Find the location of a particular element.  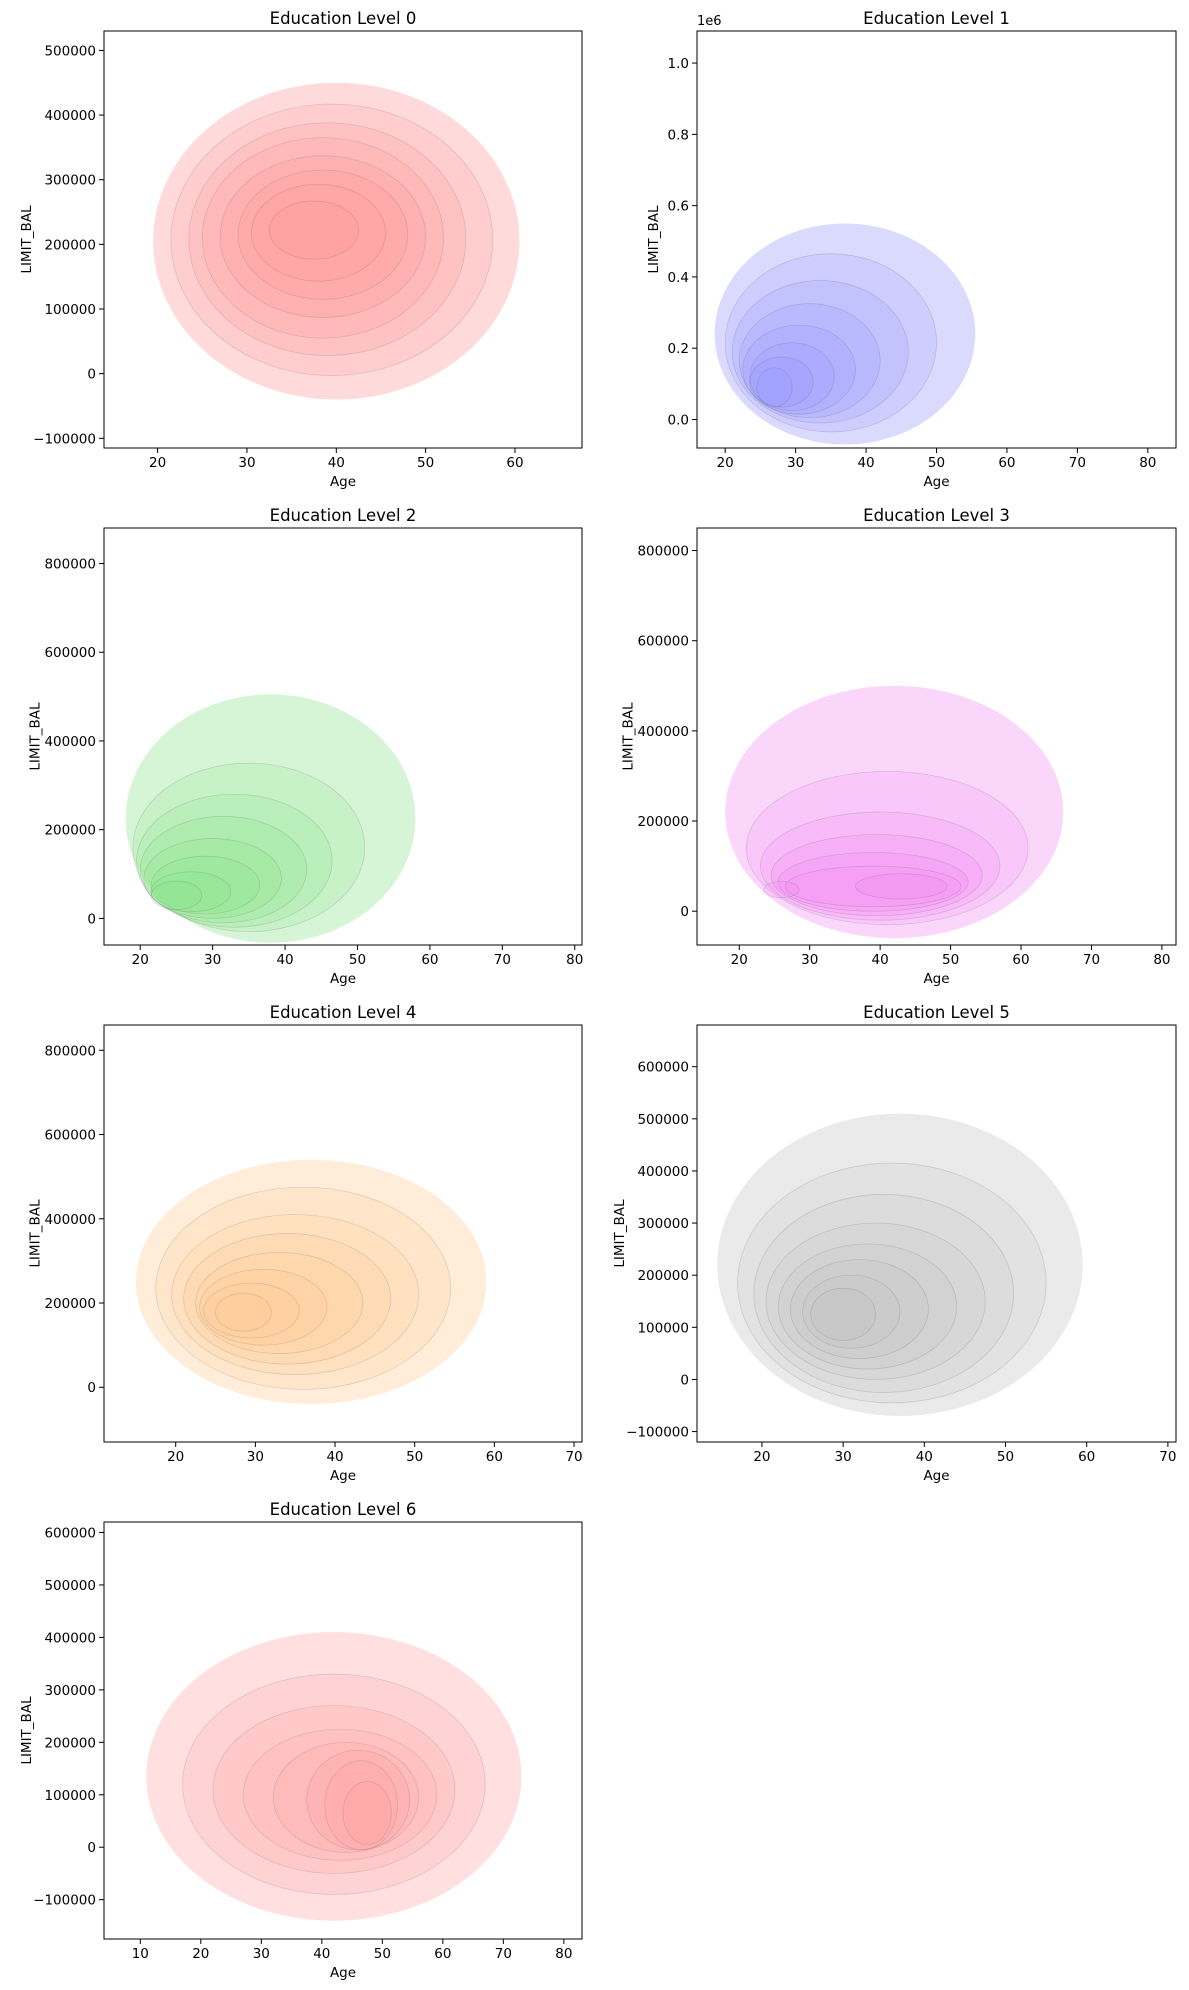

y-tick-label: 0.2 is located at coordinates (678, 349).